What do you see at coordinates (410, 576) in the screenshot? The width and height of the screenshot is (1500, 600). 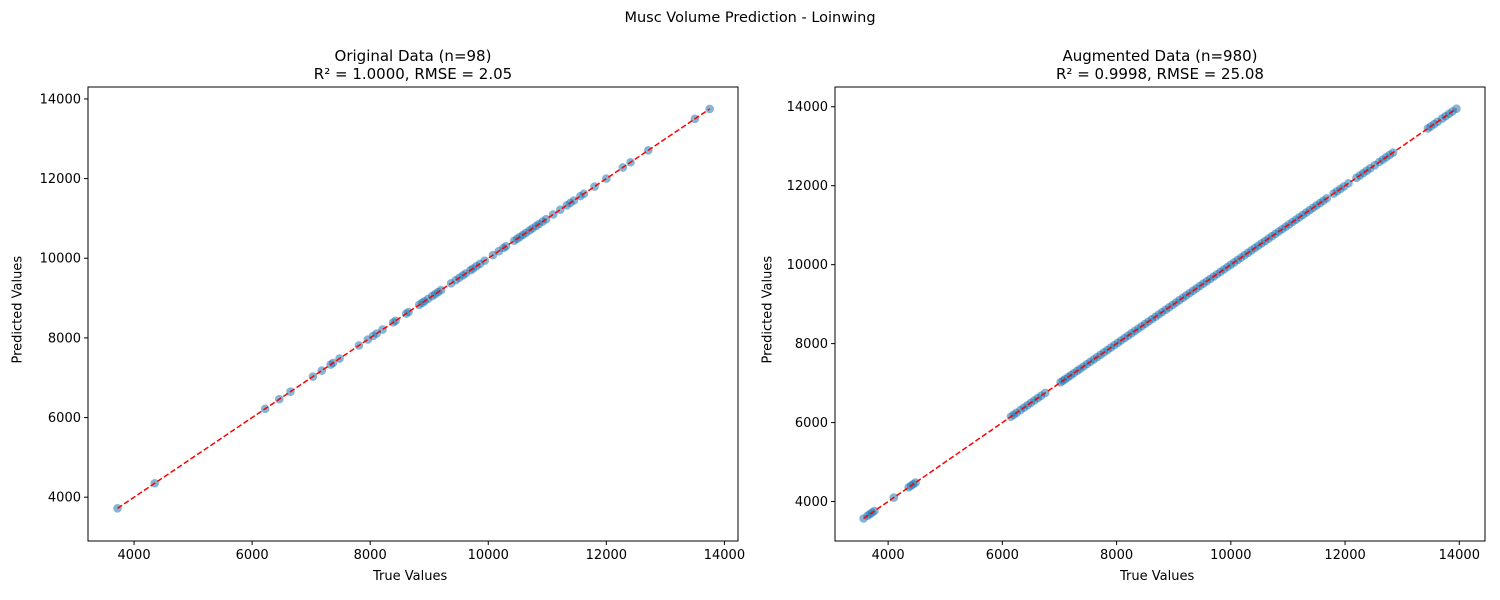 I see `left-xlabel: True Values` at bounding box center [410, 576].